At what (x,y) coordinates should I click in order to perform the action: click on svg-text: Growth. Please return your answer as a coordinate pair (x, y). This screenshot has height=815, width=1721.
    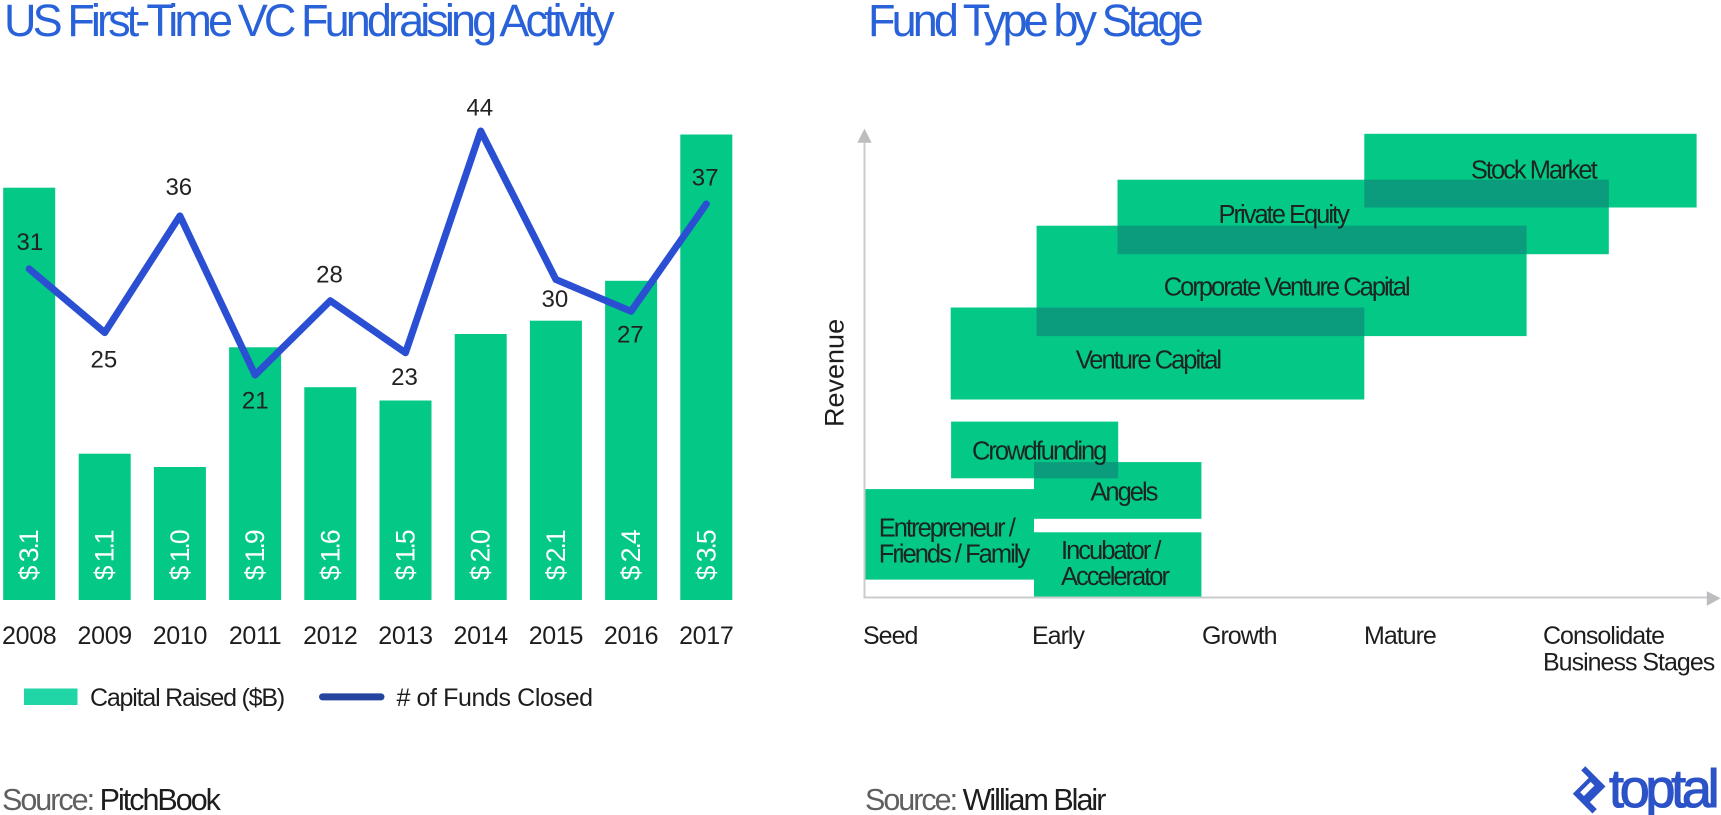
    Looking at the image, I should click on (1239, 636).